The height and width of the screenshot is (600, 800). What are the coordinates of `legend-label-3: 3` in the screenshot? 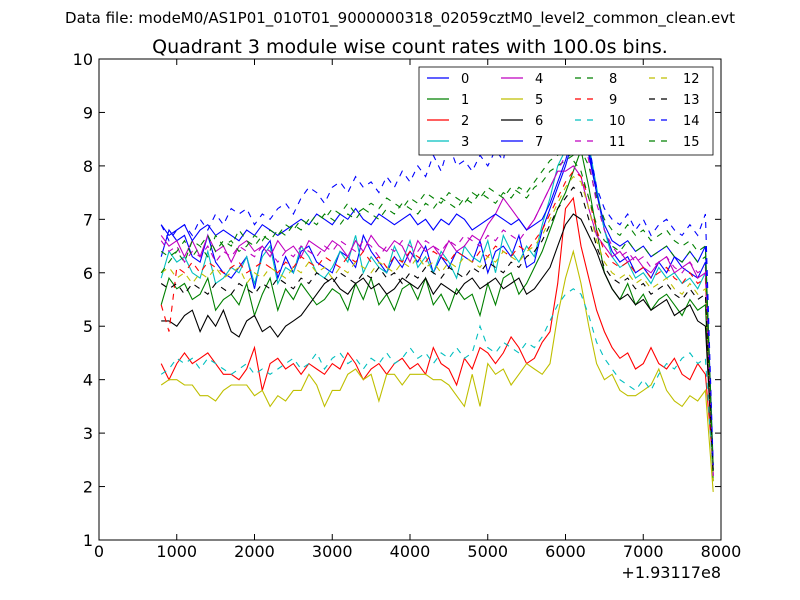 It's located at (465, 142).